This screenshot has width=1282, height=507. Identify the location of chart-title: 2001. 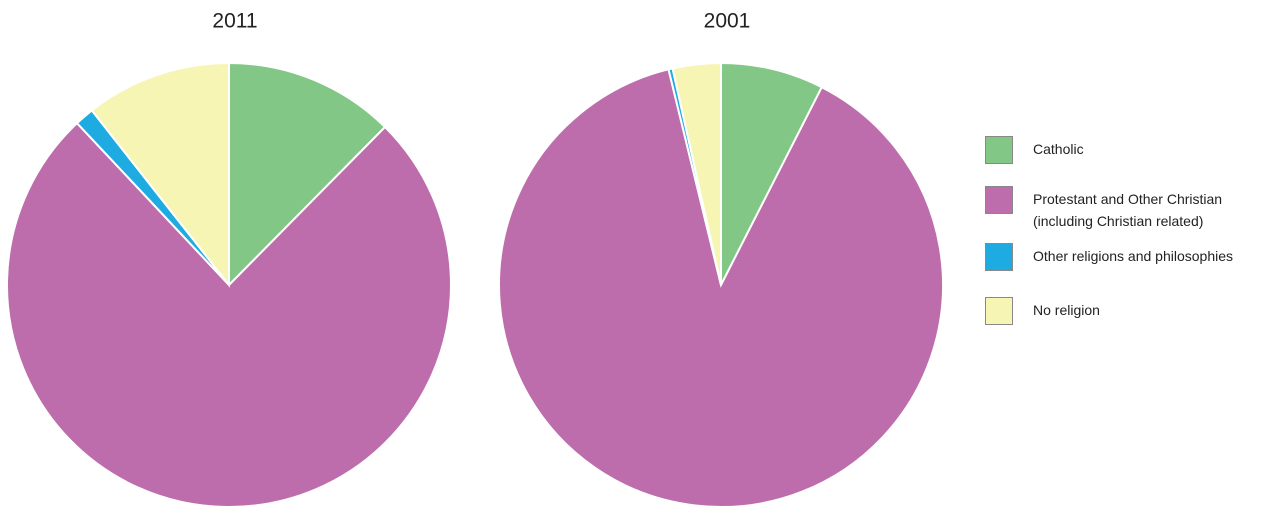
(727, 21).